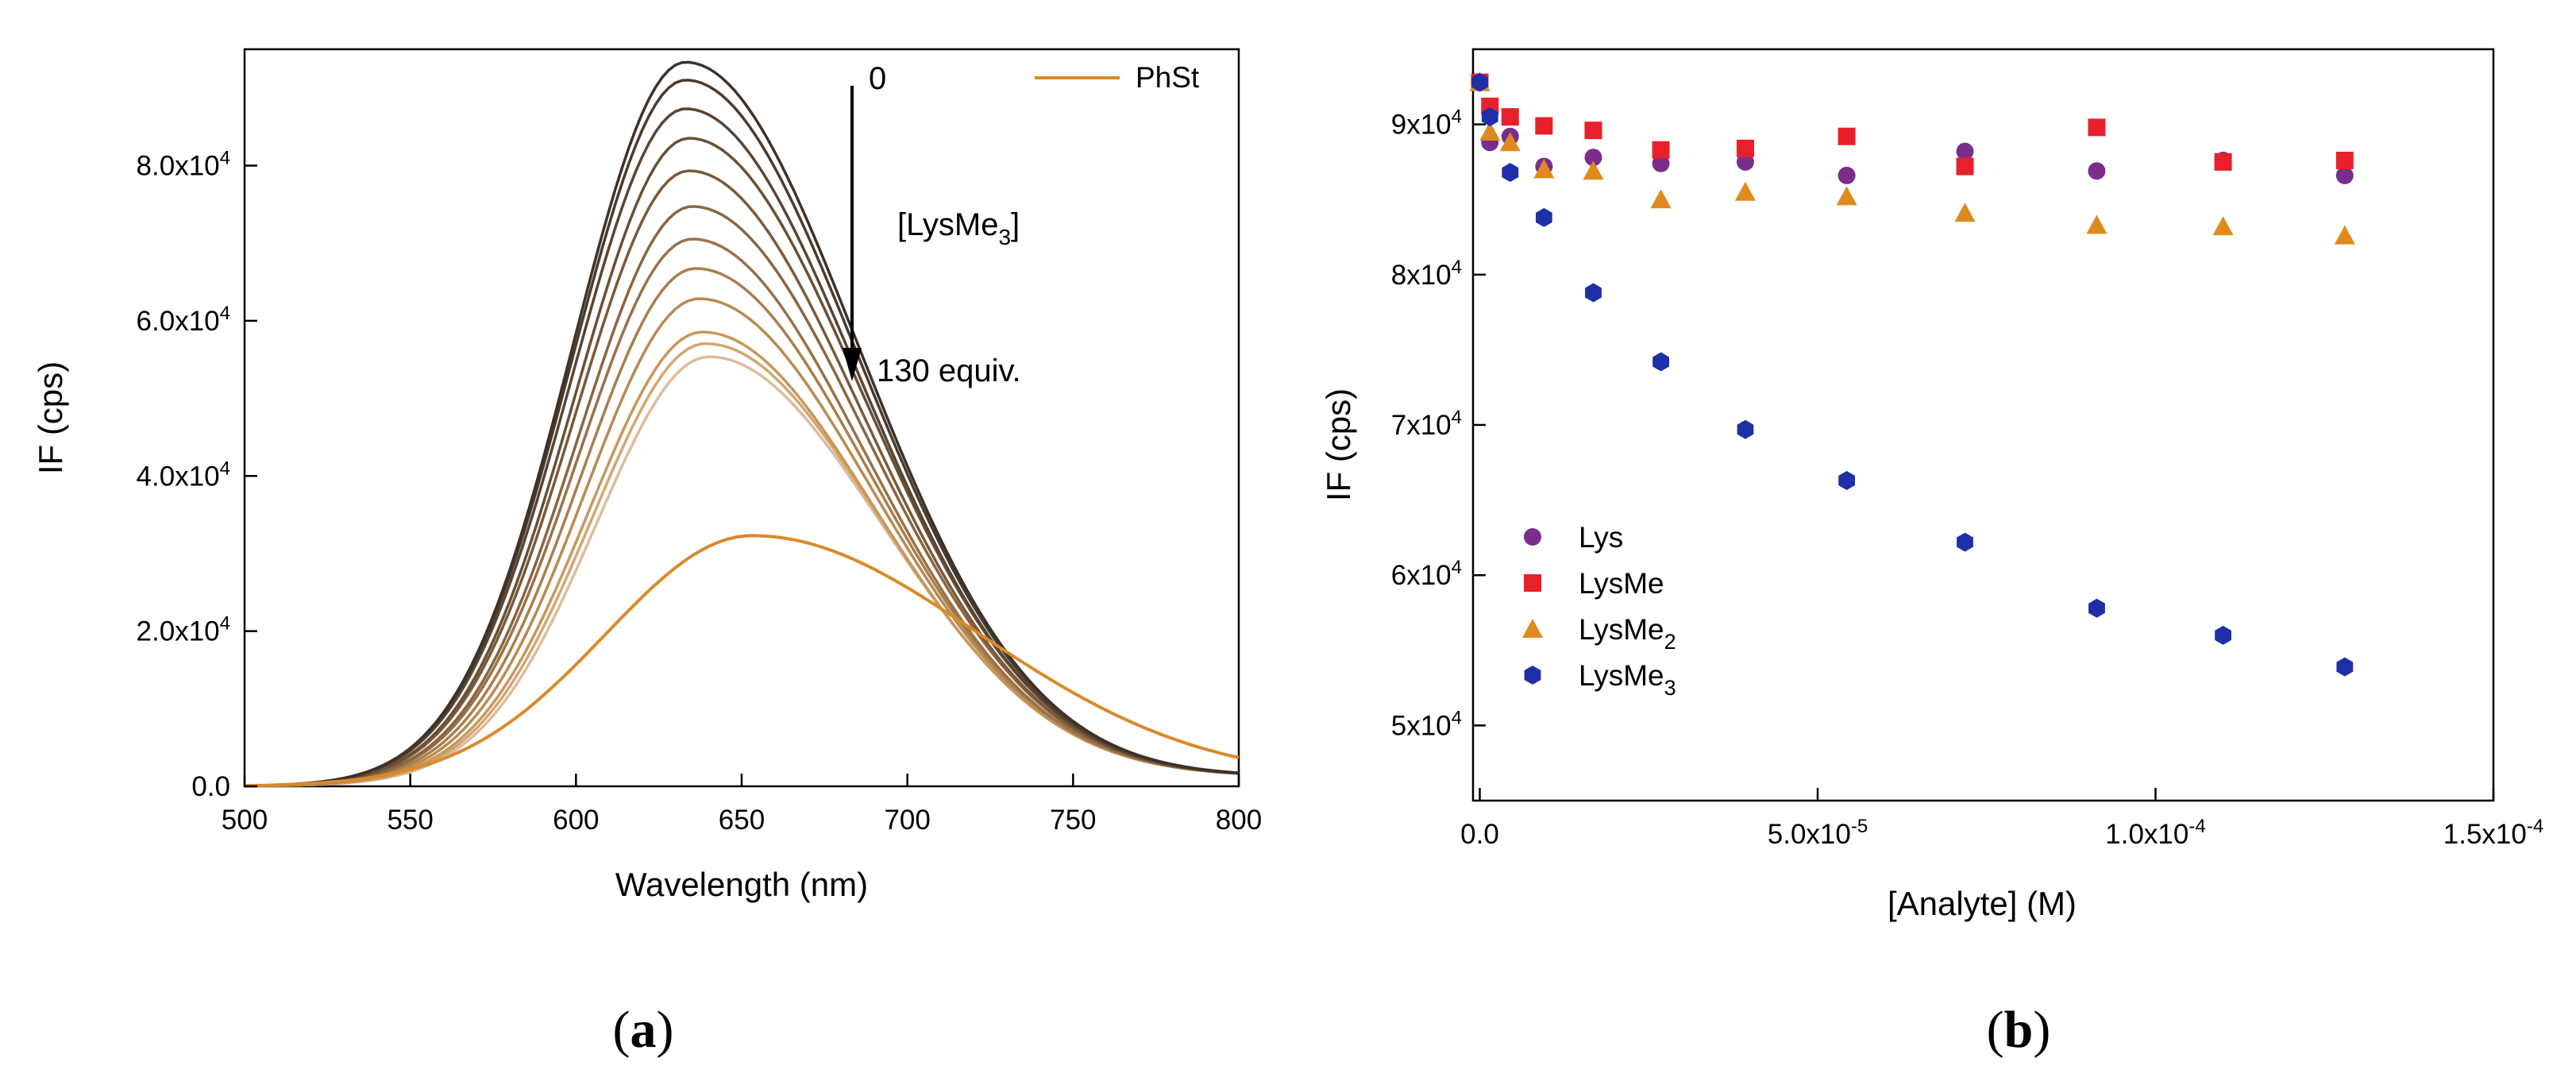 The width and height of the screenshot is (2576, 1077). I want to click on b-y-tick-label: 8x10⁴, so click(1426, 274).